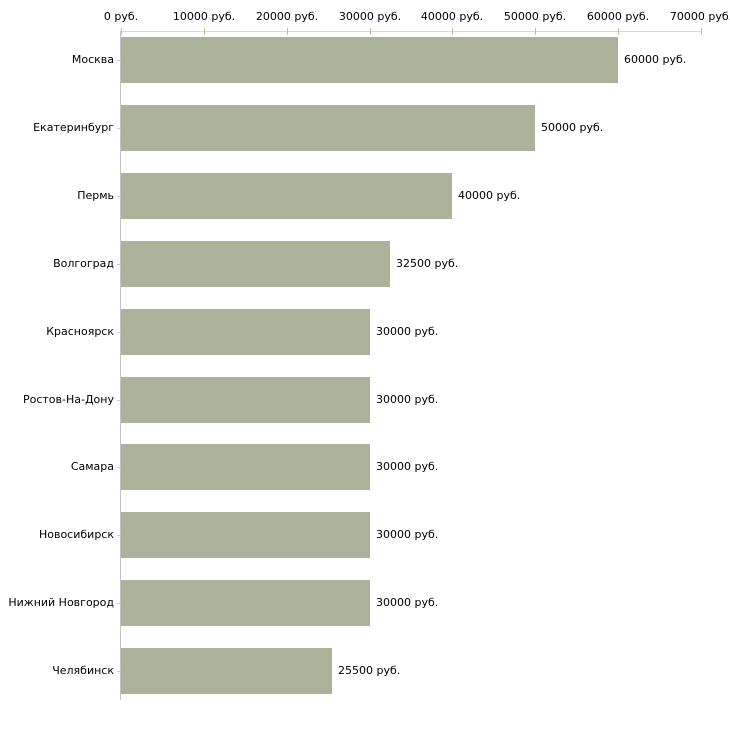 This screenshot has height=730, width=730. I want to click on x-axis-tick-label: 40000 руб., so click(452, 16).